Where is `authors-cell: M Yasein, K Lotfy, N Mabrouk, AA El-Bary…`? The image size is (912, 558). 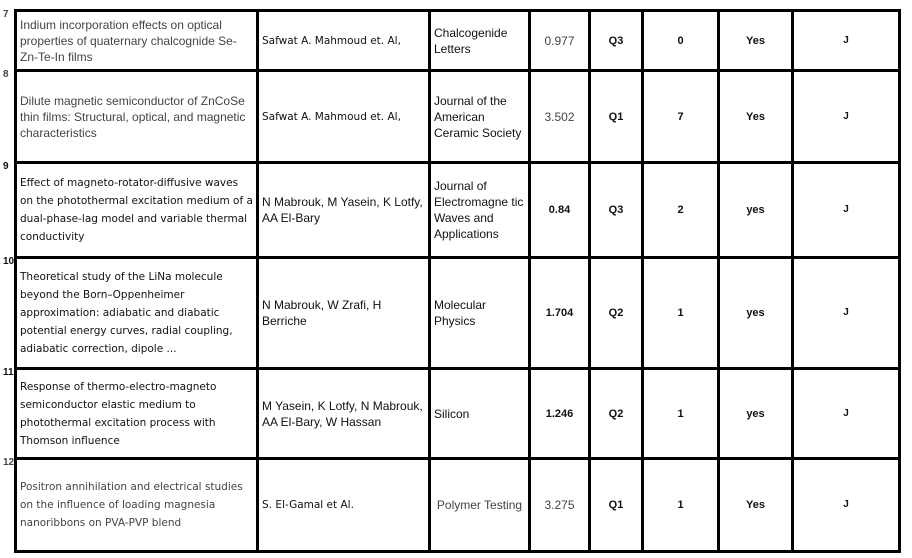 authors-cell: M Yasein, K Lotfy, N Mabrouk, AA El-Bary… is located at coordinates (343, 413).